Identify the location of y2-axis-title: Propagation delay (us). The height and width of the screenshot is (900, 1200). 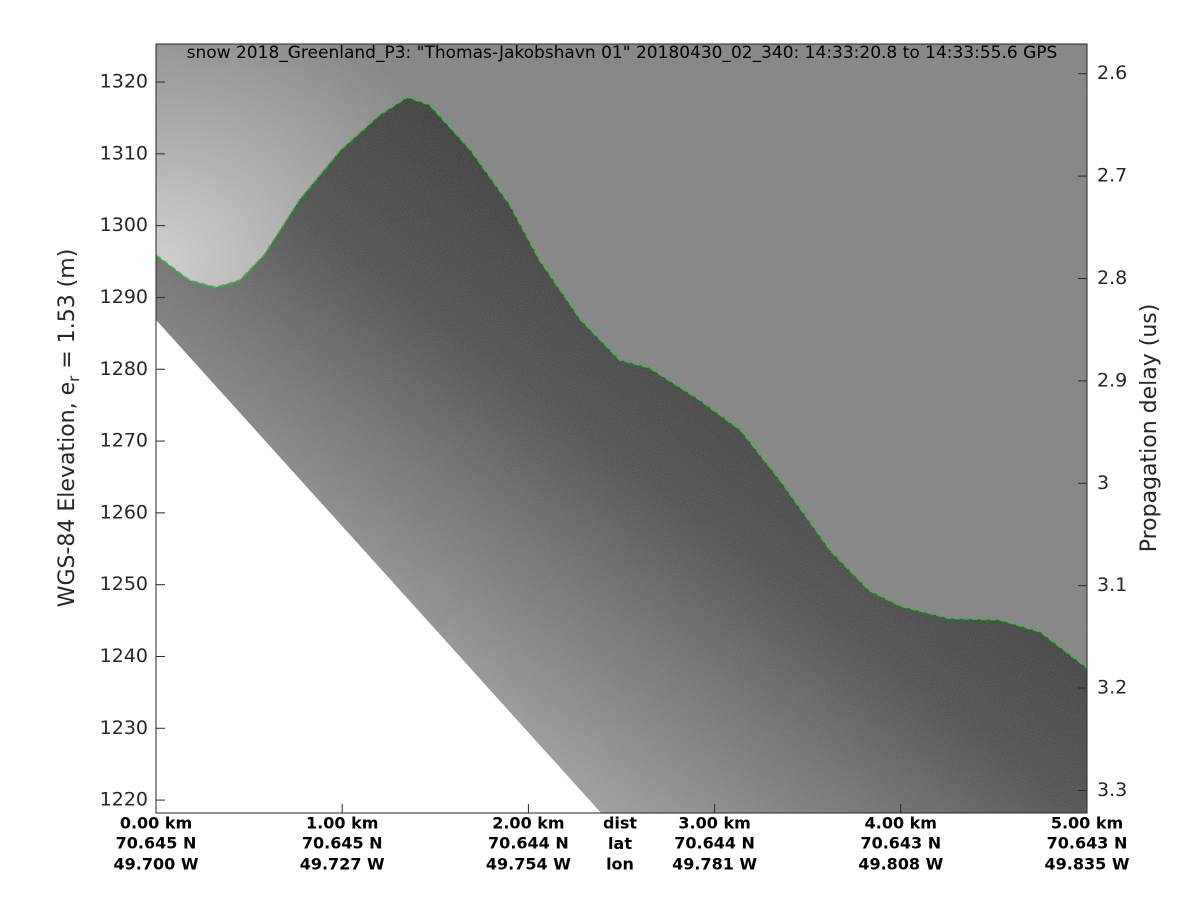
(1149, 428).